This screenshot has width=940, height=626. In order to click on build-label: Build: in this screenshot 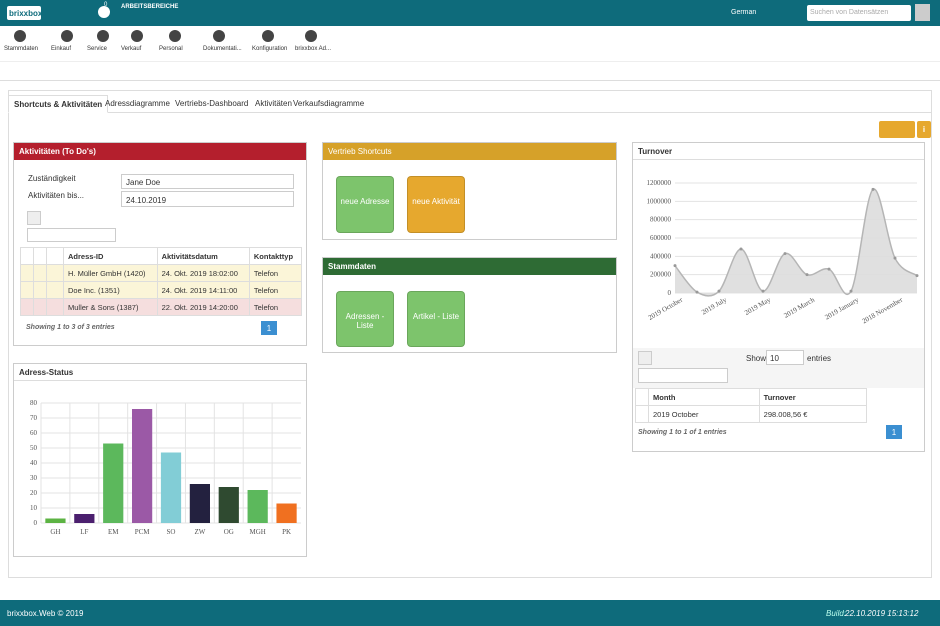, I will do `click(836, 613)`.